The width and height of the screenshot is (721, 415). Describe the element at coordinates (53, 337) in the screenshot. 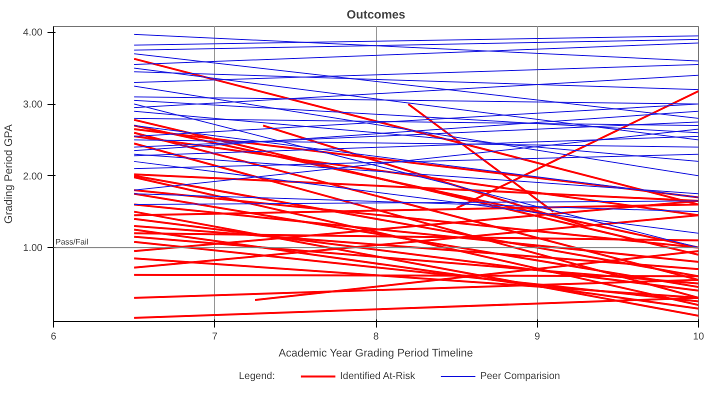

I see `x-tick-label: 6` at that location.